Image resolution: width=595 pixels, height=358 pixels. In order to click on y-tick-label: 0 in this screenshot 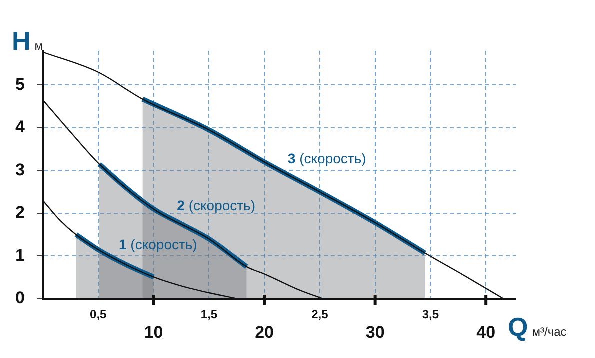, I will do `click(20, 298)`.